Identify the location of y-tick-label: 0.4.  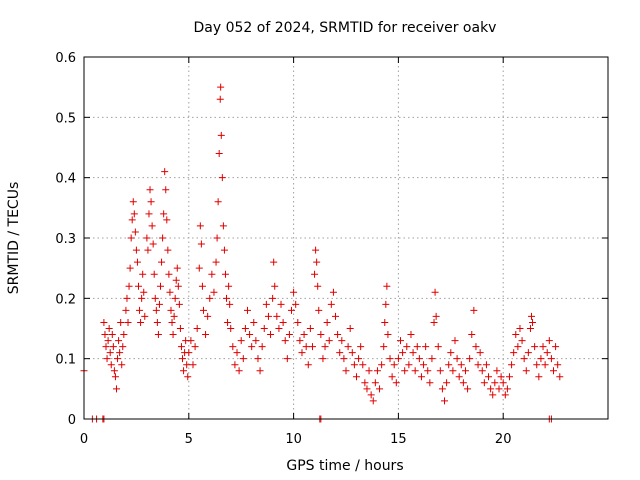
(65, 179).